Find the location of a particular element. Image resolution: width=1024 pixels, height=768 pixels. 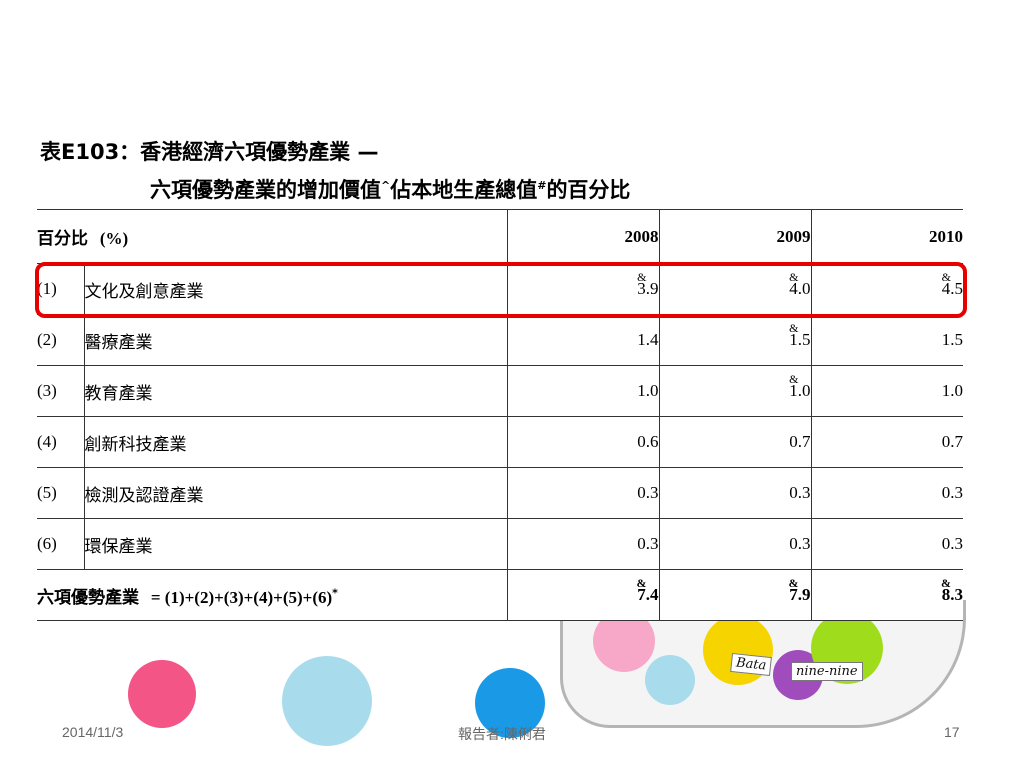

table-row: (6) 環保產業 0.3 0.3 0.3 is located at coordinates (500, 544).